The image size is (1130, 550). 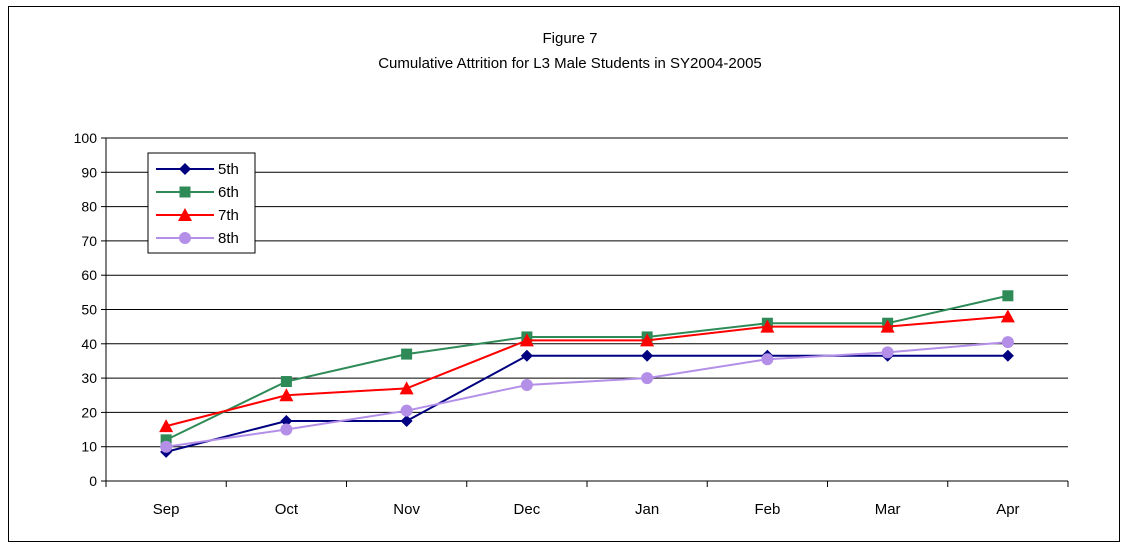 What do you see at coordinates (1007, 355) in the screenshot?
I see `data-point-5th-apr` at bounding box center [1007, 355].